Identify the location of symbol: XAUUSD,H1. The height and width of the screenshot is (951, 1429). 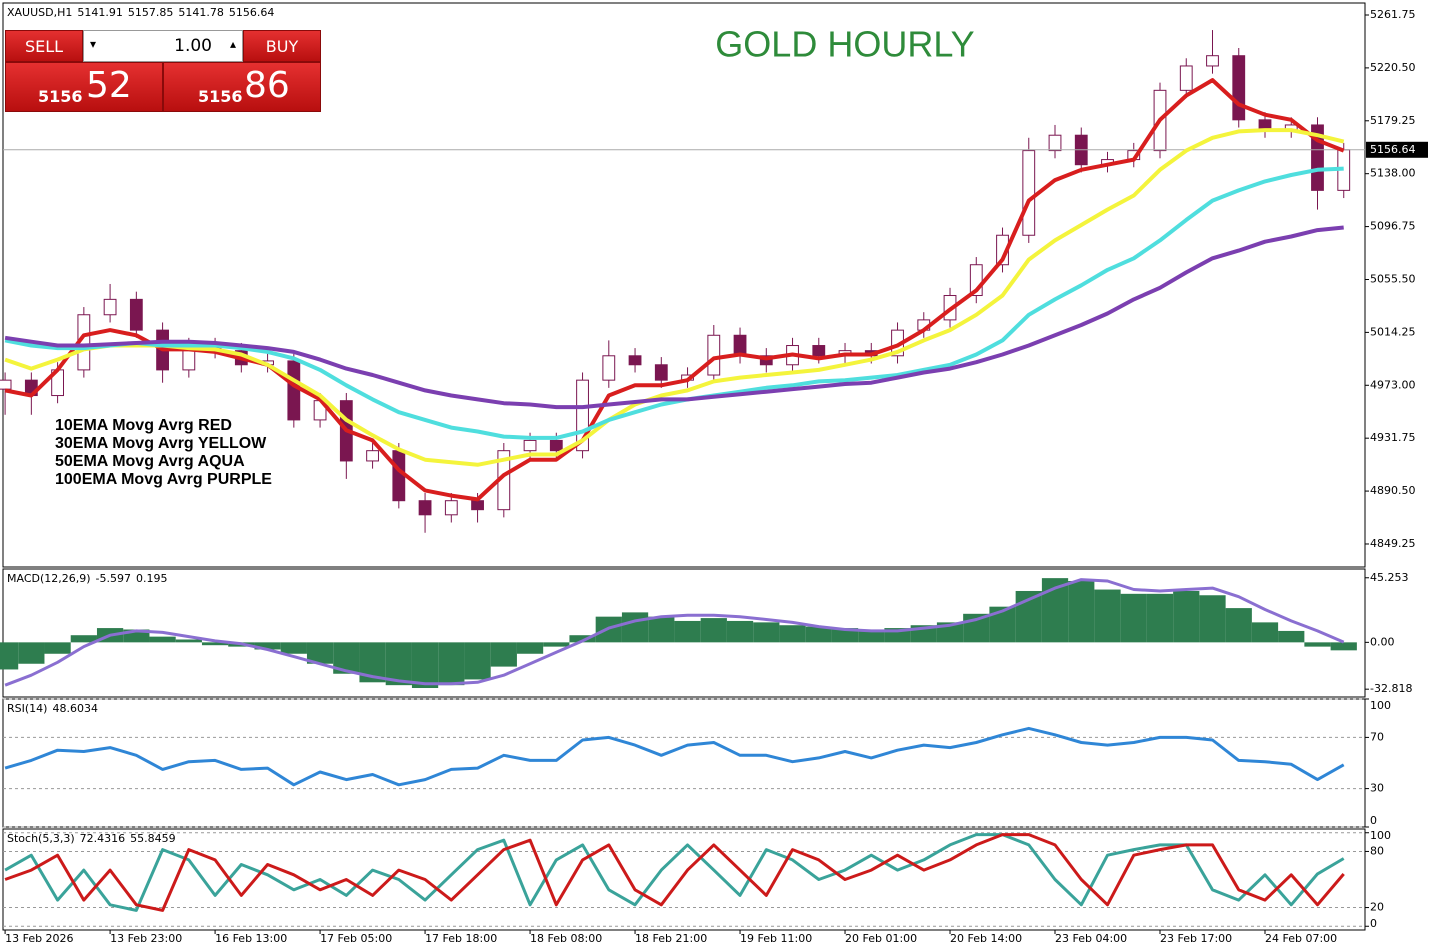
(40, 12).